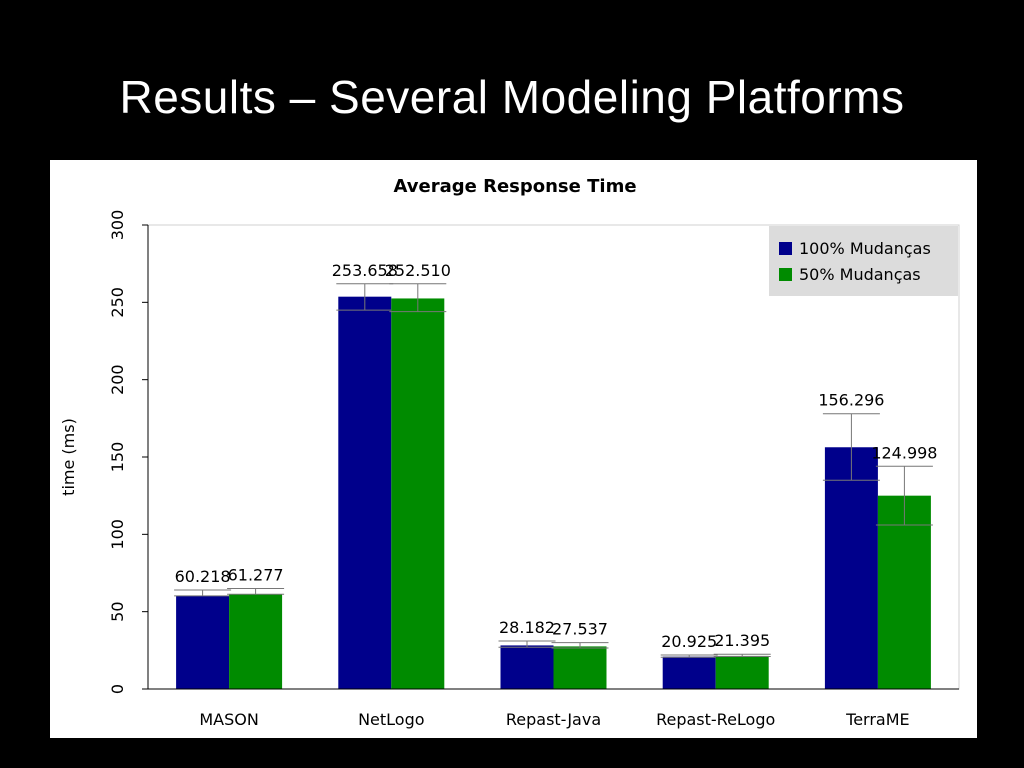 This screenshot has height=768, width=1024. What do you see at coordinates (68, 457) in the screenshot?
I see `y-axis-title: time (ms)` at bounding box center [68, 457].